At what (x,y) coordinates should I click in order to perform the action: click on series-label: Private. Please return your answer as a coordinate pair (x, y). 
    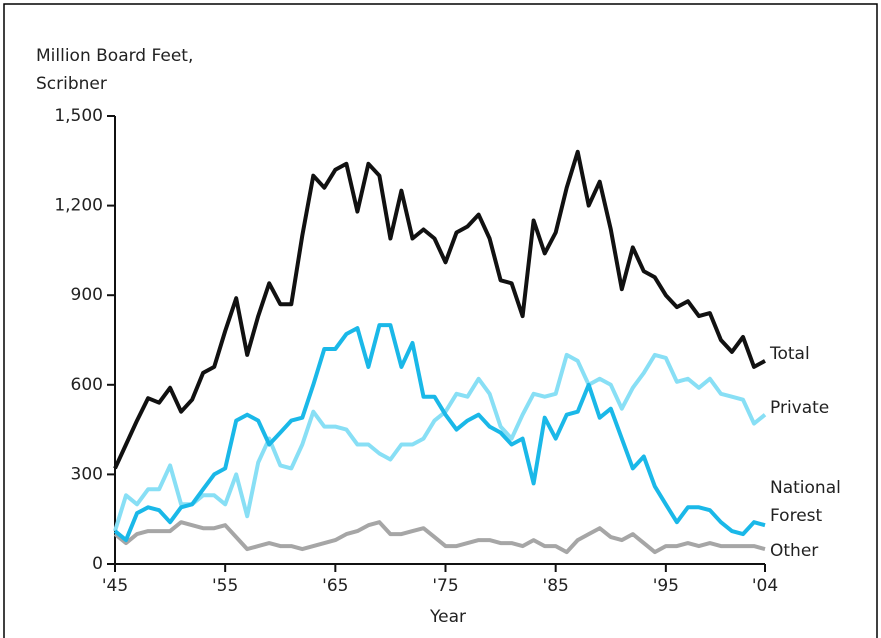
    Looking at the image, I should click on (800, 408).